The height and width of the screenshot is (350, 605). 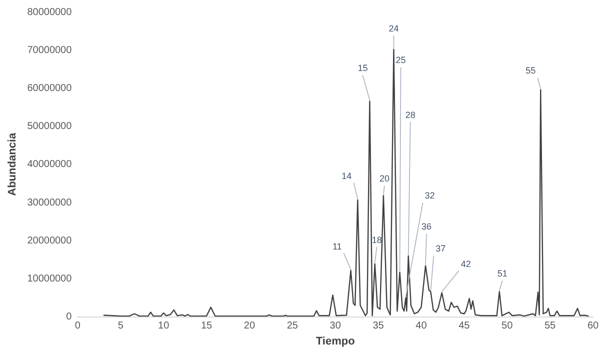 I want to click on x-tick-label: 60, so click(x=593, y=326).